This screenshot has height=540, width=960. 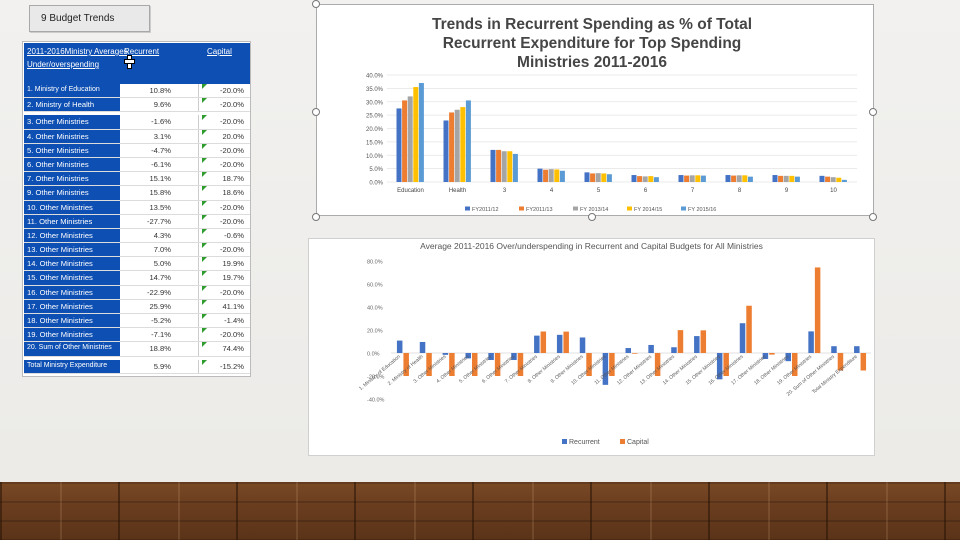 I want to click on recurrent-value: 15.8%, so click(x=160, y=193).